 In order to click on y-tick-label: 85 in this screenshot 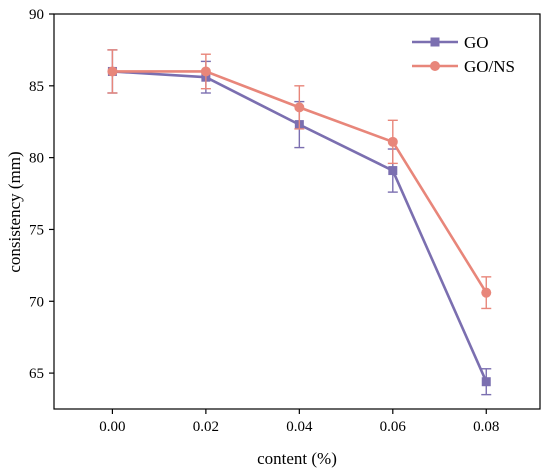, I will do `click(36, 87)`.